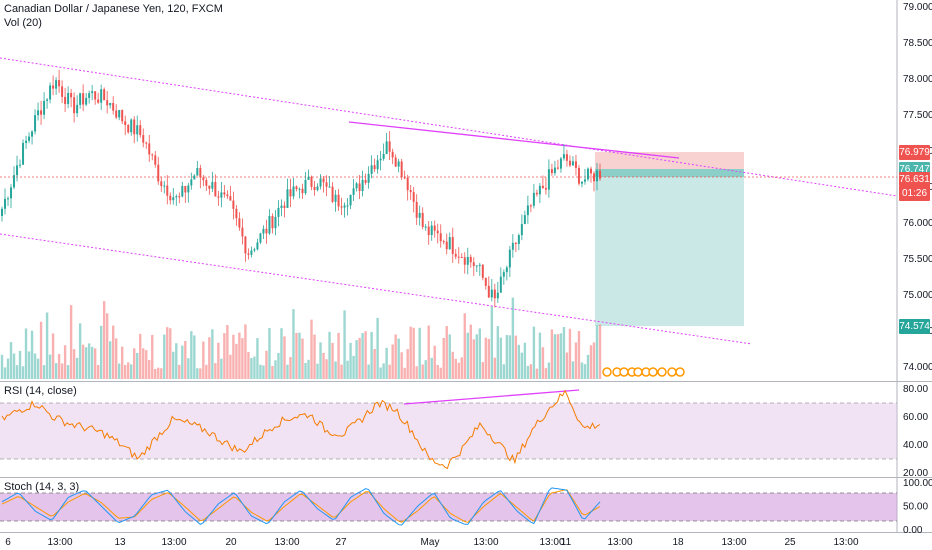 This screenshot has width=932, height=550. Describe the element at coordinates (491, 397) in the screenshot. I see `rsi-divergence-line` at that location.